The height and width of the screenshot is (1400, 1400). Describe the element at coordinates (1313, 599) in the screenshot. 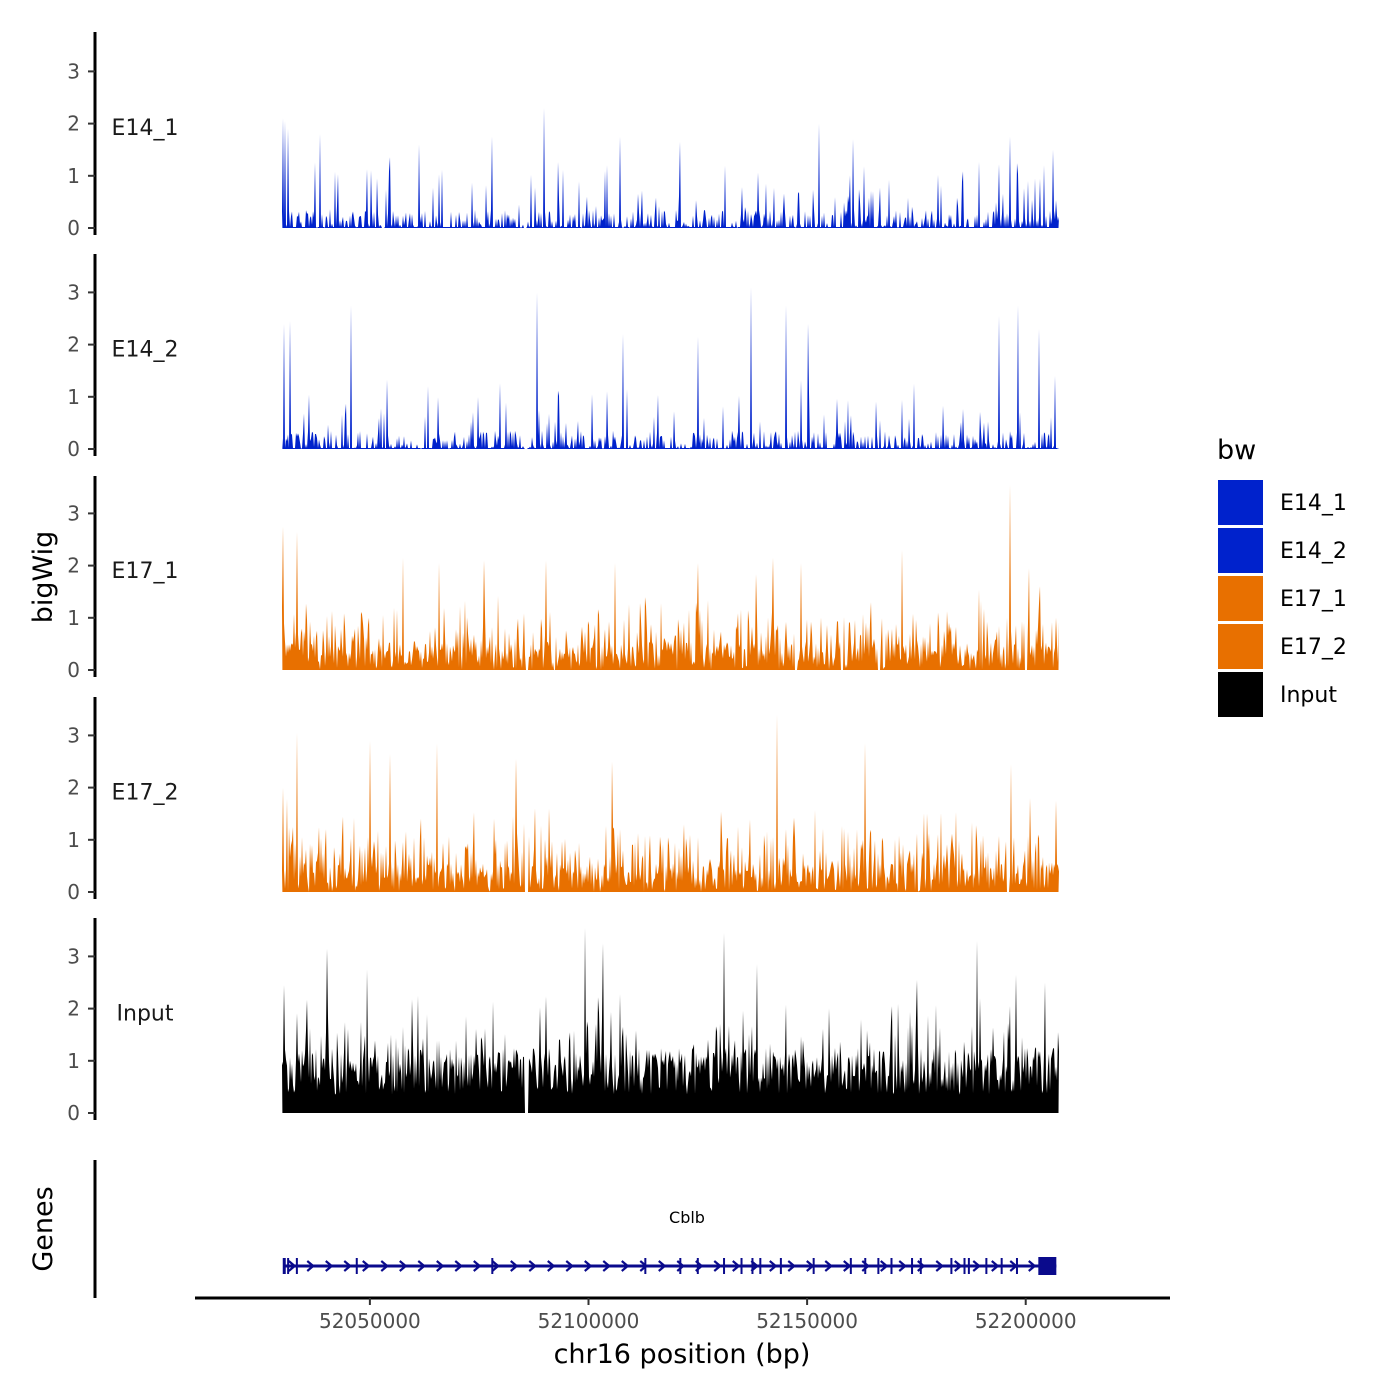

I see `legend-label-E17_1: E17_1` at that location.